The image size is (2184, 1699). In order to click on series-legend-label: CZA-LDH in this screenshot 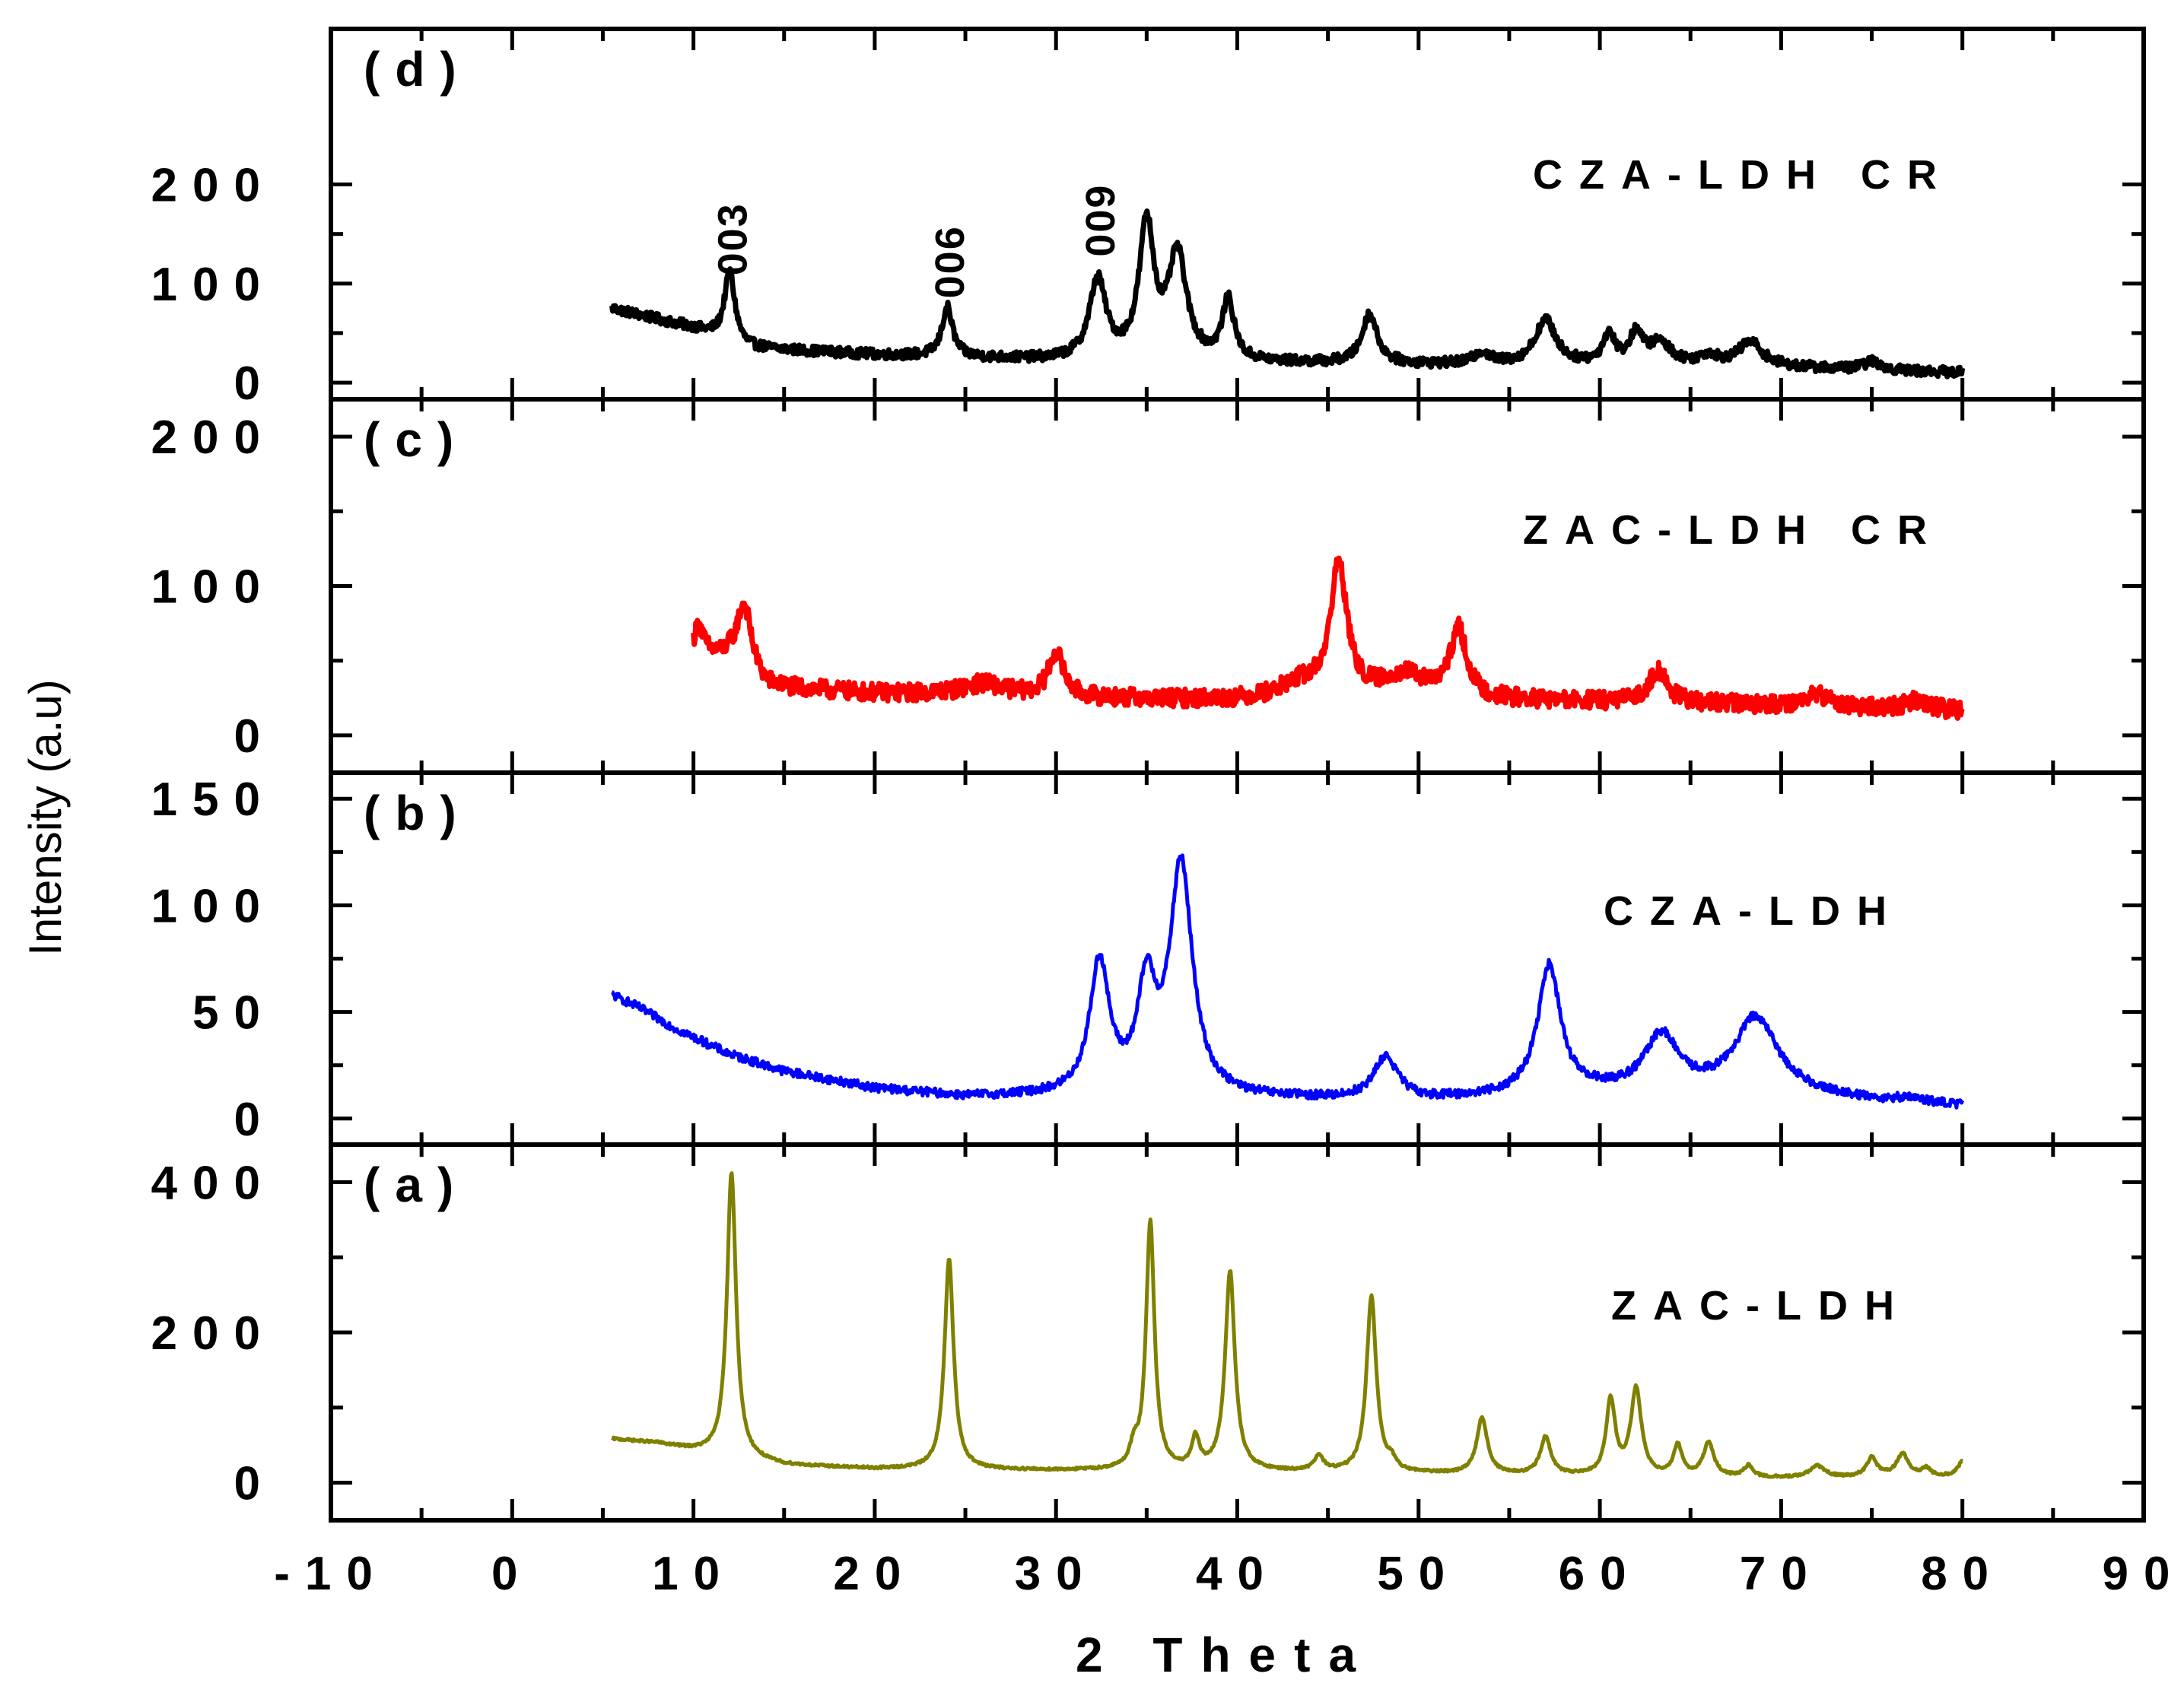, I will do `click(1754, 911)`.